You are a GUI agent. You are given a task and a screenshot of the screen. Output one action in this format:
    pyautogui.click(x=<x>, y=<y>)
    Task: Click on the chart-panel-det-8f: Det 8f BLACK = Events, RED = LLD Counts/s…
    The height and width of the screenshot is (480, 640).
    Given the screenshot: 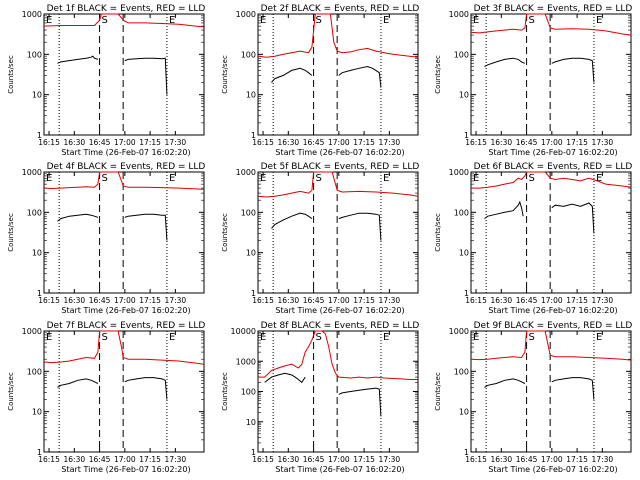 What is the action you would take?
    pyautogui.click(x=320, y=397)
    